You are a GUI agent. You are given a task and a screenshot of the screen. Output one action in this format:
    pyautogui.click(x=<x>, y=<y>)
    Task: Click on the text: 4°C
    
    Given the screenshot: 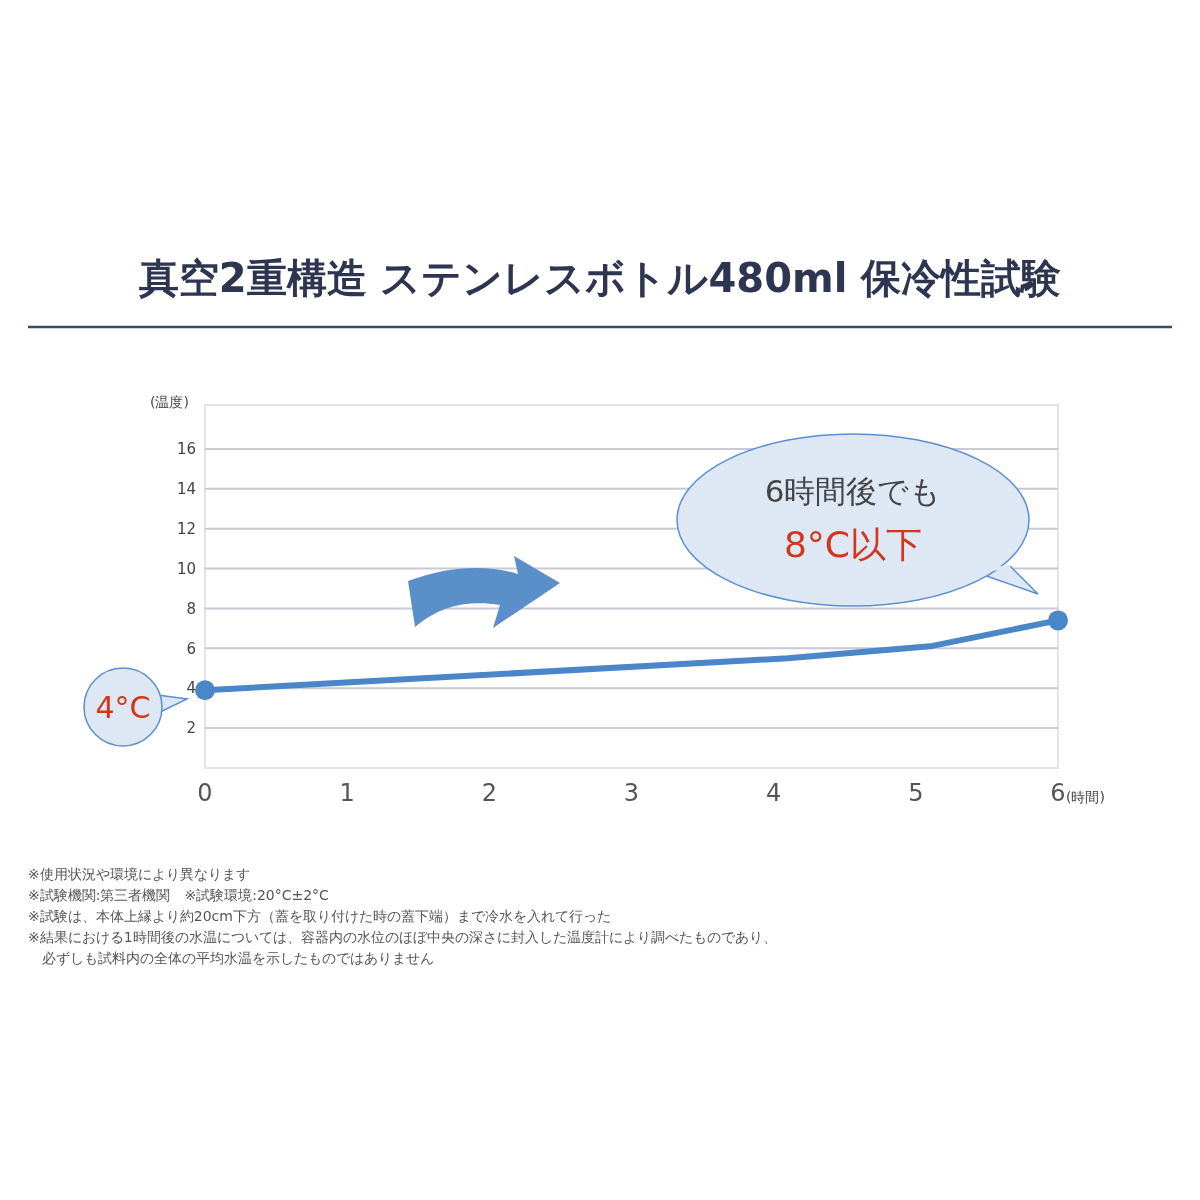 What is the action you would take?
    pyautogui.click(x=123, y=707)
    